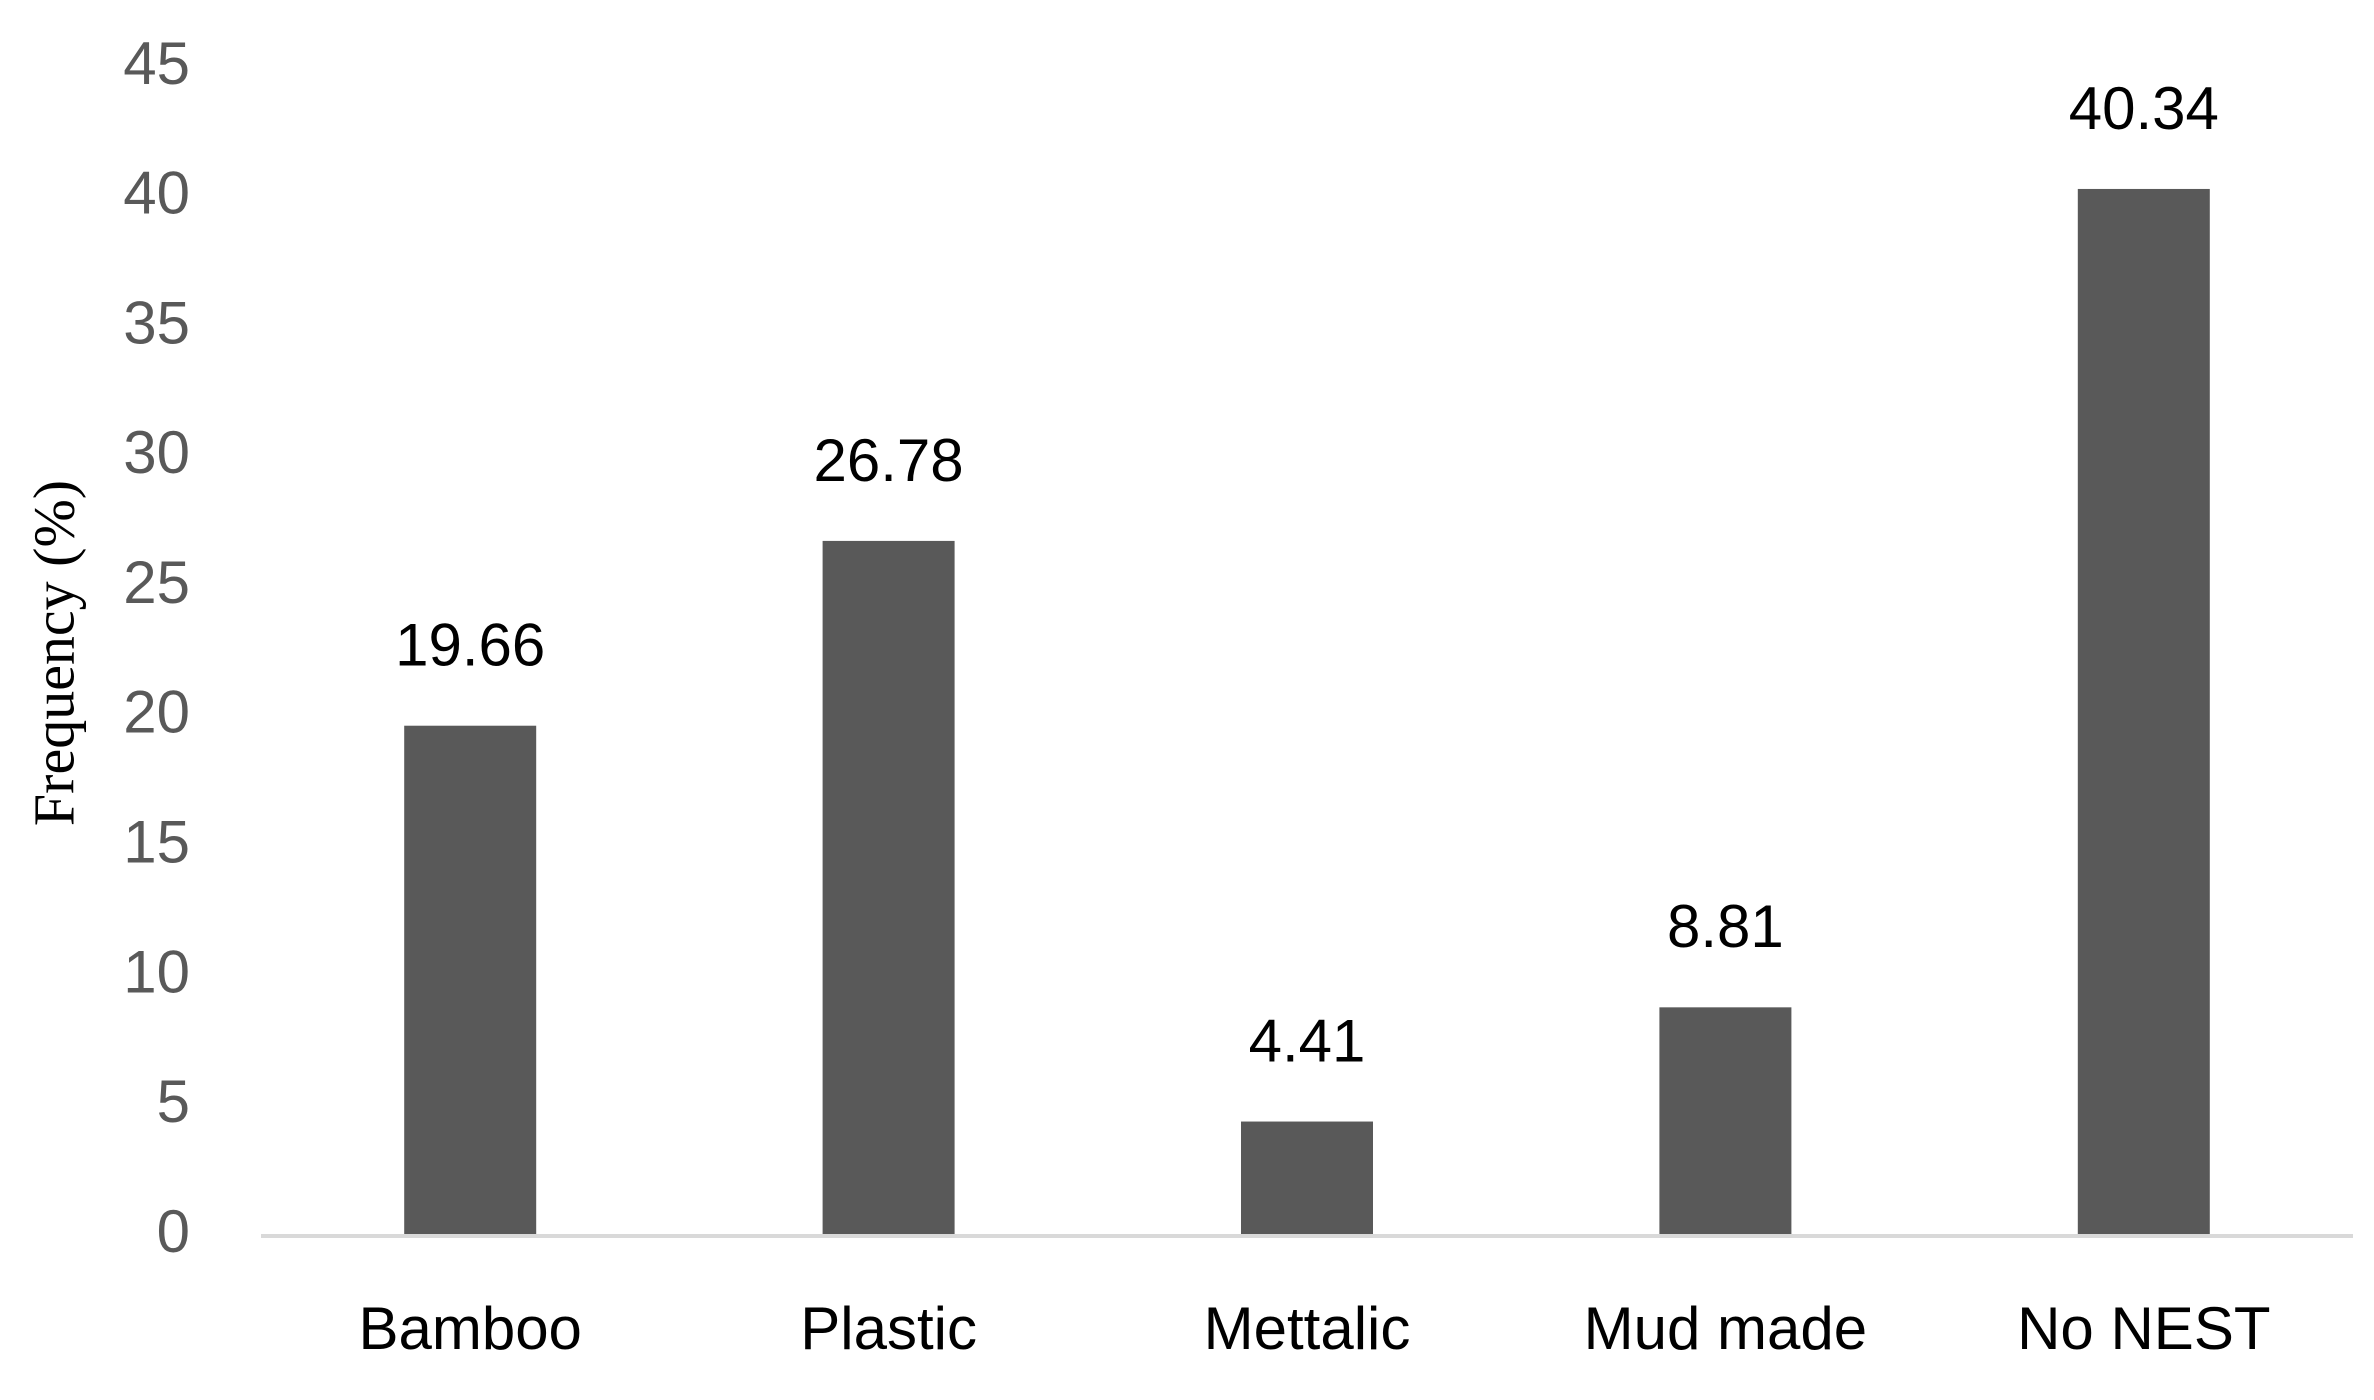 The image size is (2374, 1400). Describe the element at coordinates (173, 1231) in the screenshot. I see `y-tick-label: 0` at that location.